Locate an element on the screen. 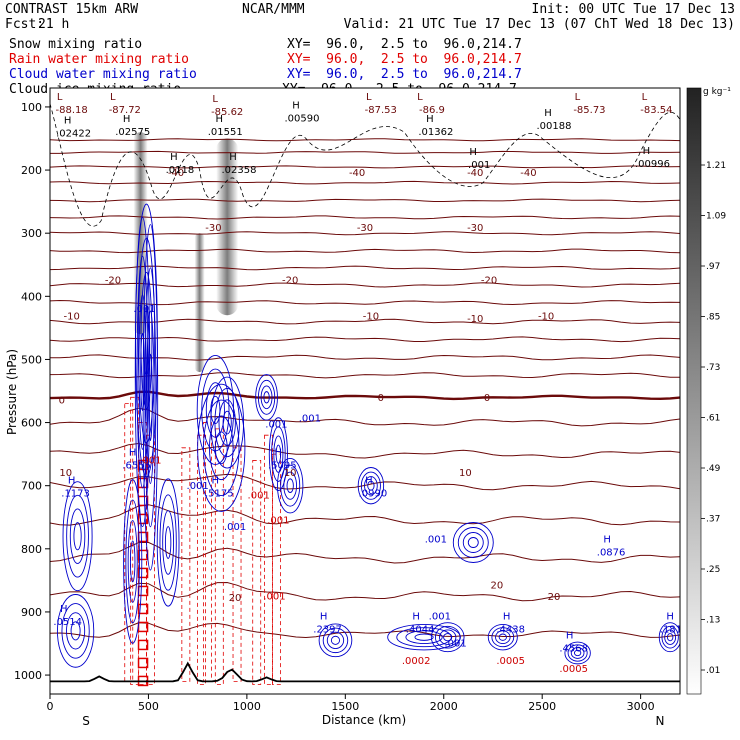  x-tick-label-7: 3000 is located at coordinates (641, 706).